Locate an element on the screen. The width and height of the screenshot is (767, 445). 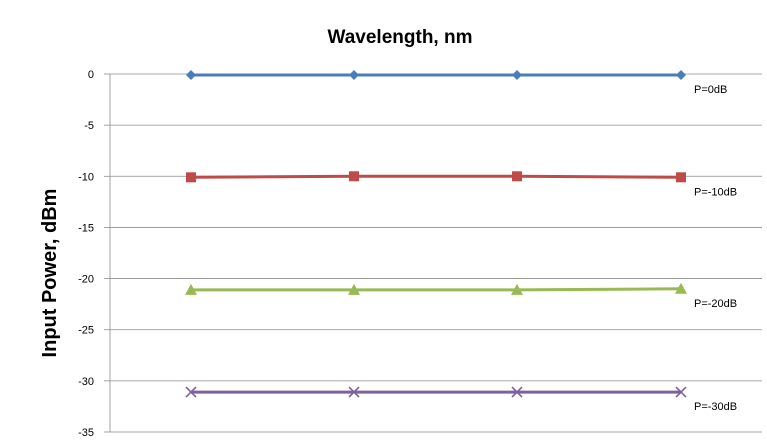
y-axis: 0 -5 -10 -15 -20 -25 -30 -35 is located at coordinates (94, 254).